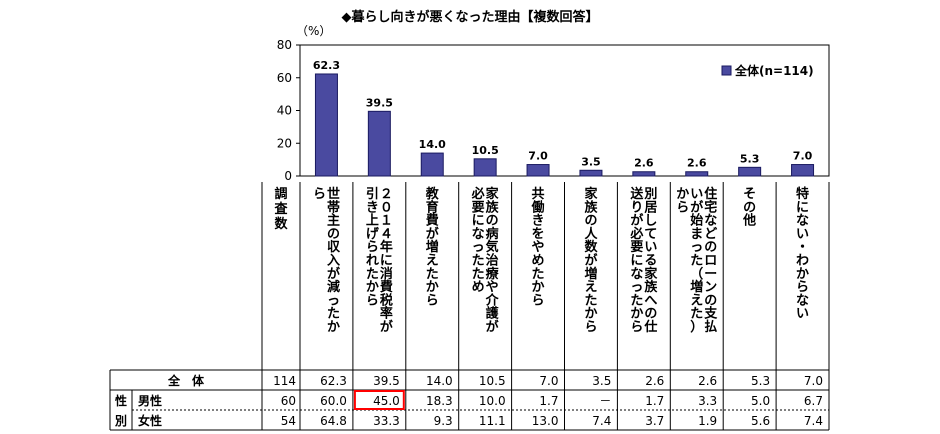  I want to click on category-label: 帯, so click(333, 207).